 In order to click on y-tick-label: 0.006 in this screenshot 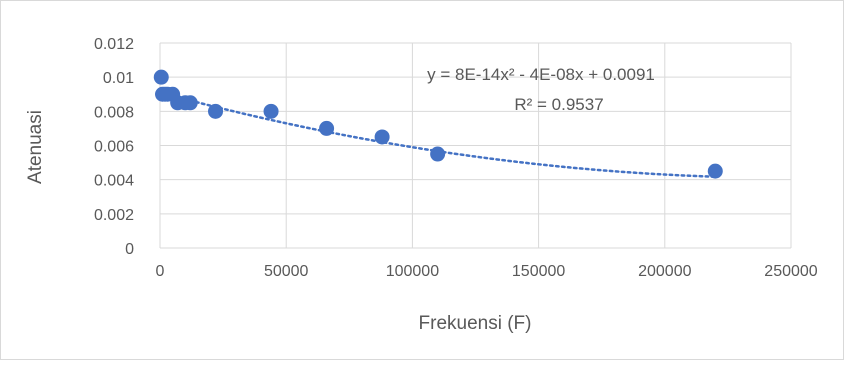, I will do `click(114, 147)`.